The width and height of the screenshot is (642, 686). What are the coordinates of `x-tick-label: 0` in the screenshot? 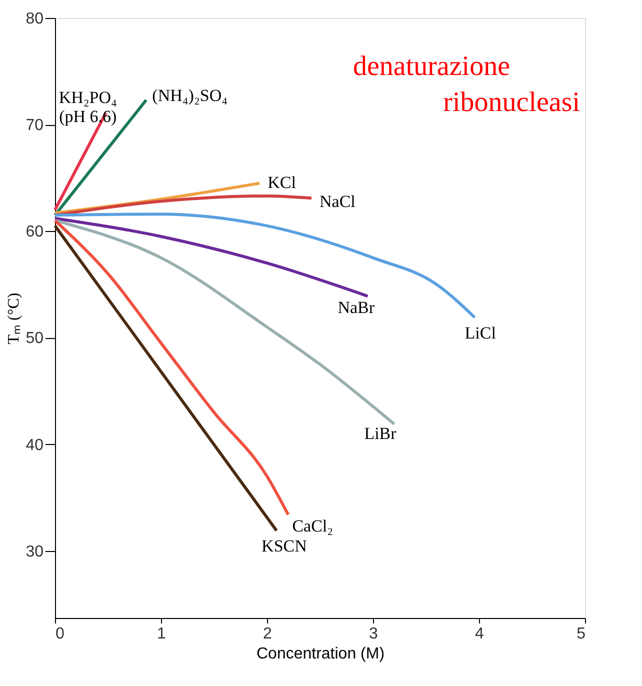 It's located at (60, 634).